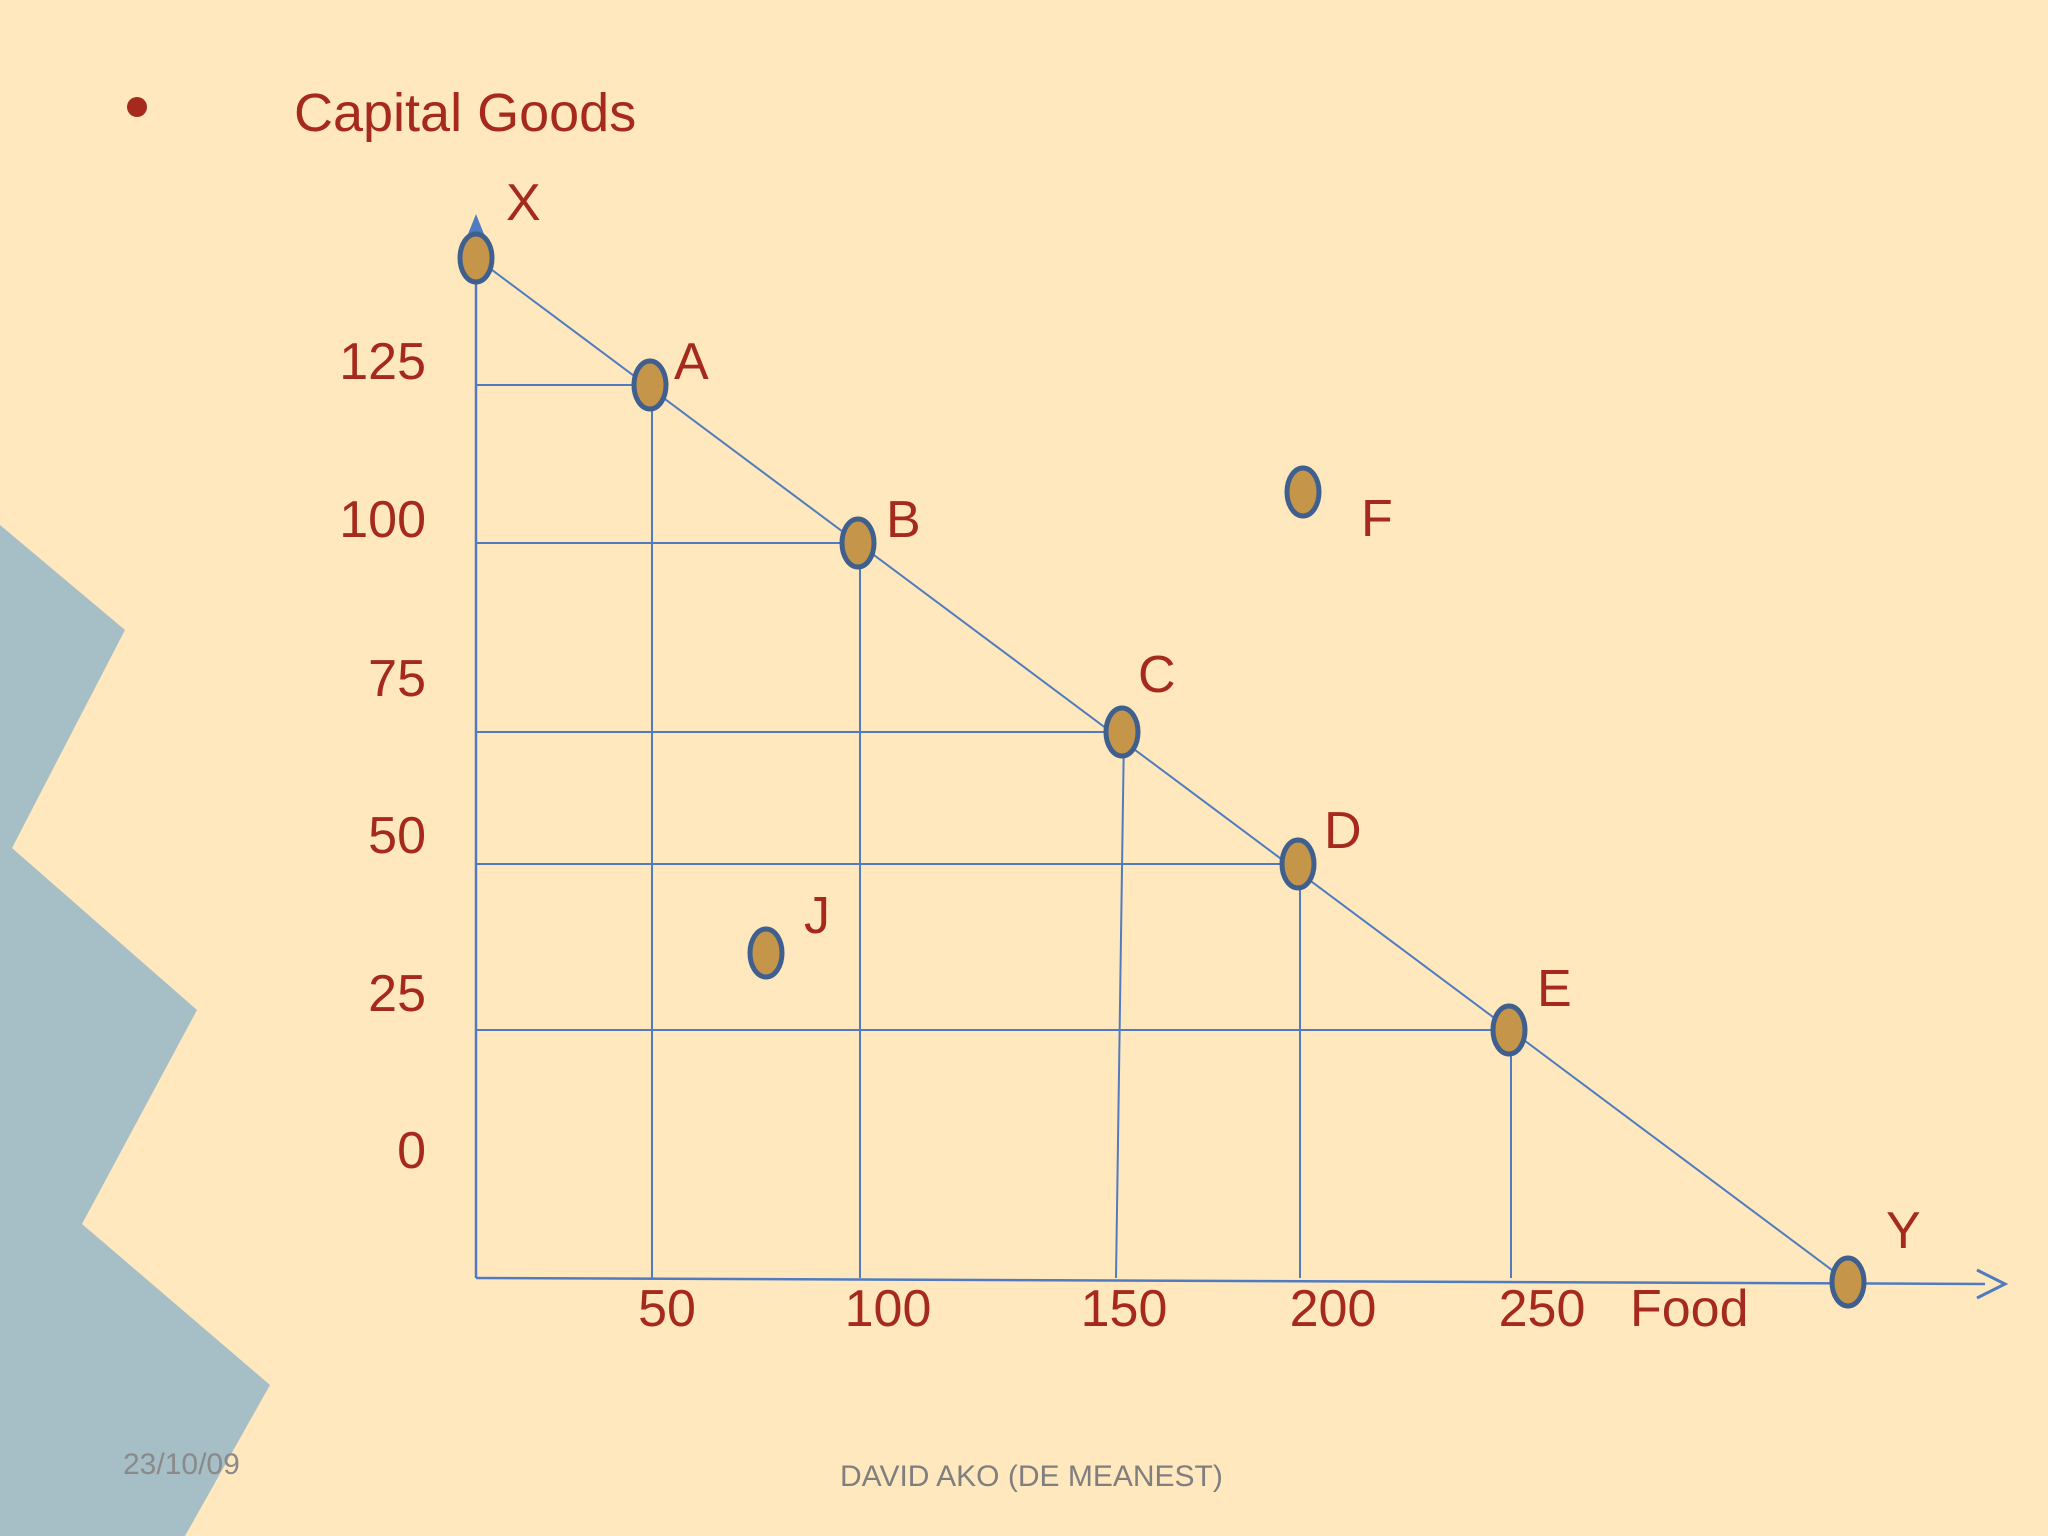 Image resolution: width=2048 pixels, height=1536 pixels. What do you see at coordinates (476, 258) in the screenshot?
I see `point-x` at bounding box center [476, 258].